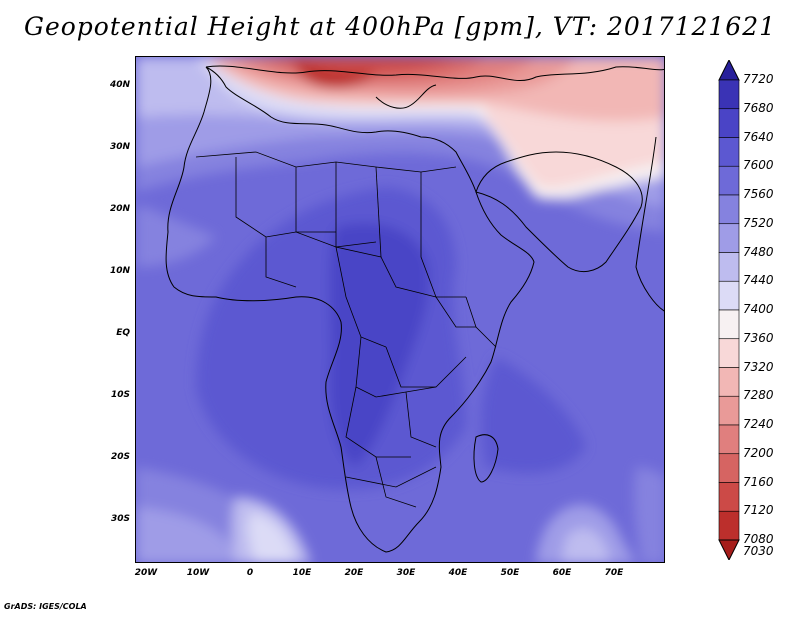  I want to click on lat-label-20s: 20S, so click(120, 457).